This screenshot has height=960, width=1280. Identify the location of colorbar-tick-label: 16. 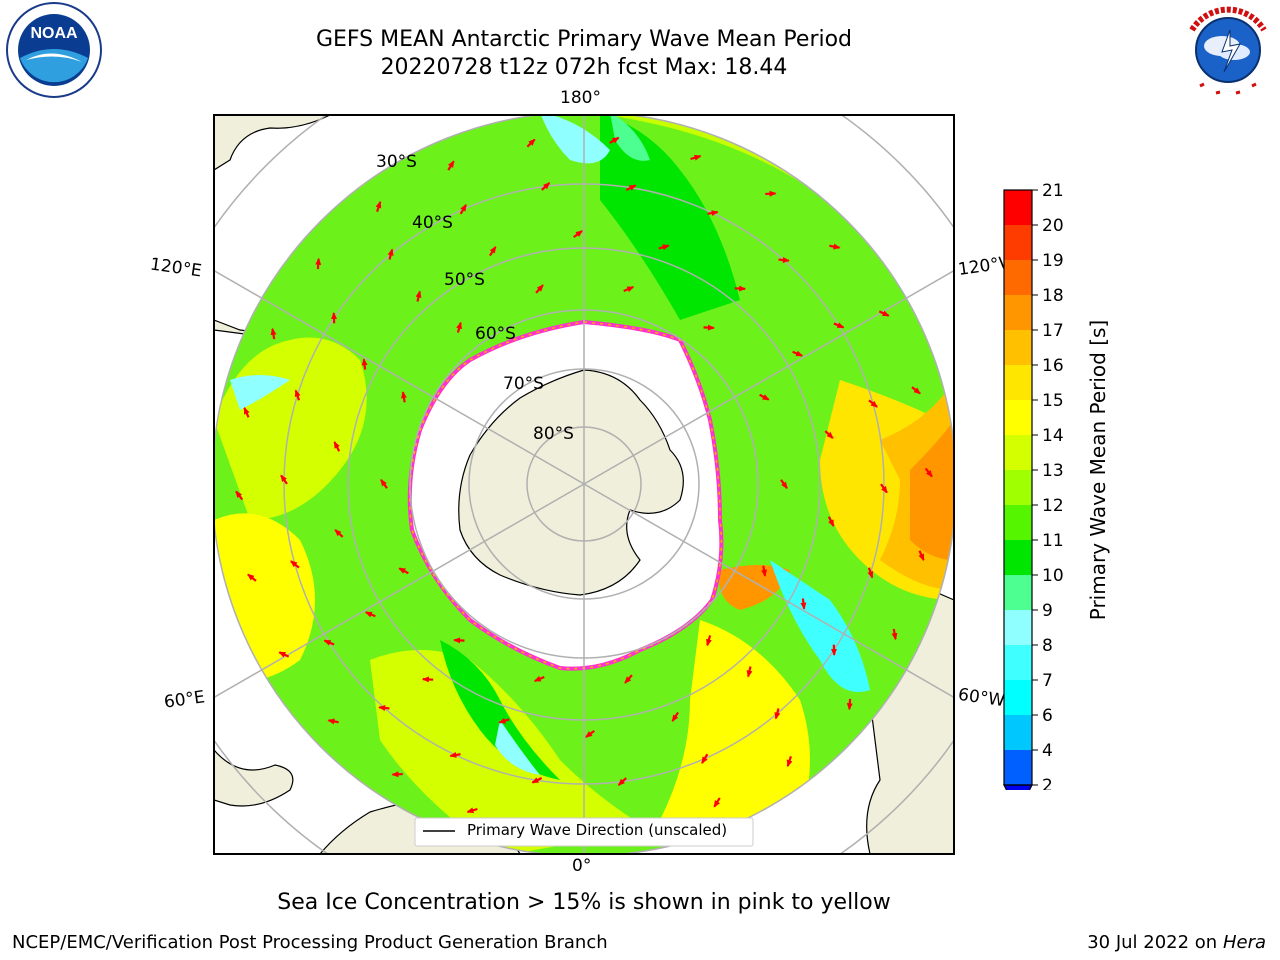
(1053, 366).